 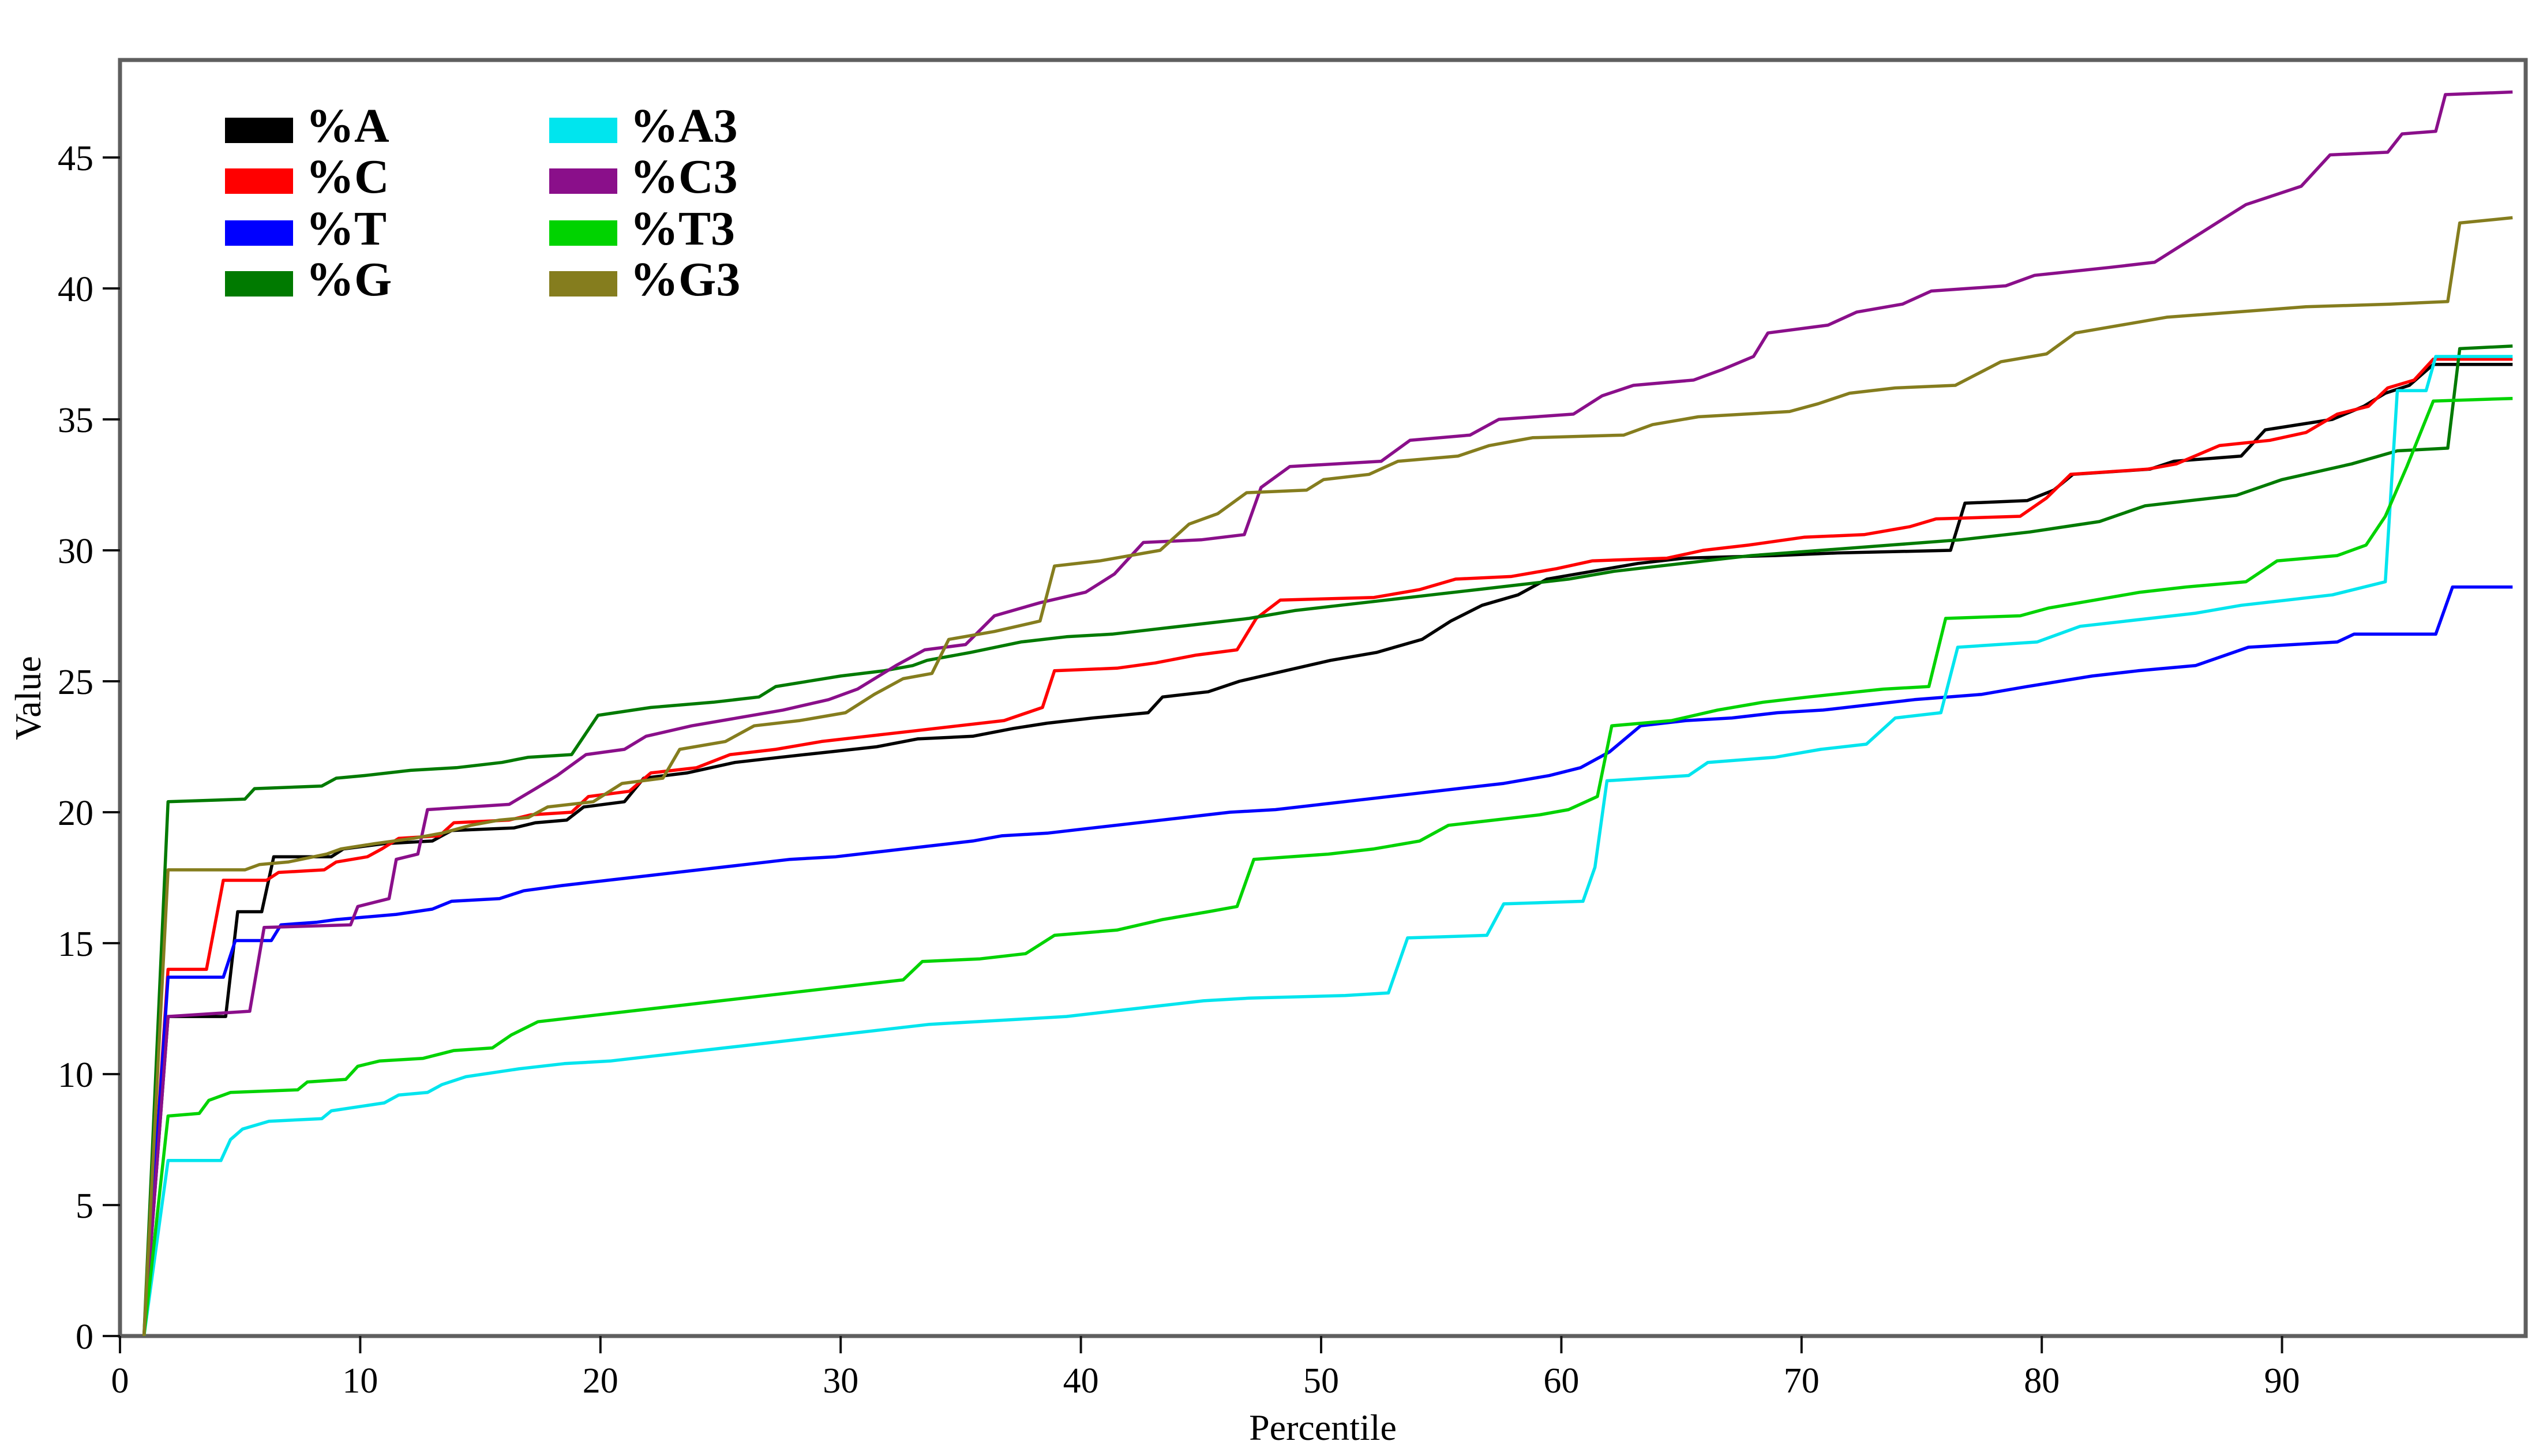 I want to click on legend-swatch-pctC, so click(x=259, y=181).